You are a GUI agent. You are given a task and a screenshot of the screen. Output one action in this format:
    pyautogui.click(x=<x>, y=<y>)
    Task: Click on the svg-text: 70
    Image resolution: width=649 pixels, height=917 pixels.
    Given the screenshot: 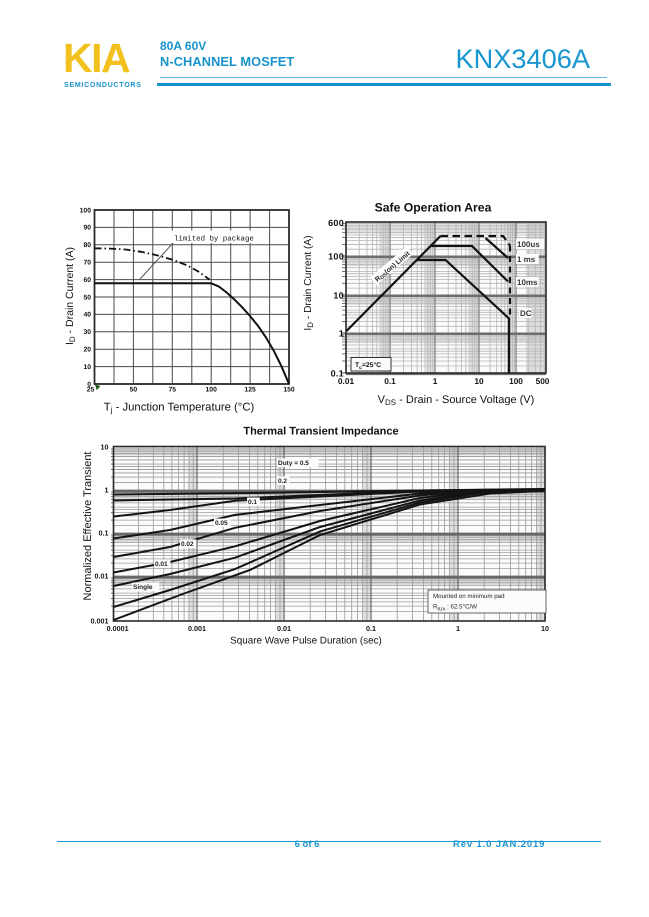 What is the action you would take?
    pyautogui.click(x=87, y=263)
    